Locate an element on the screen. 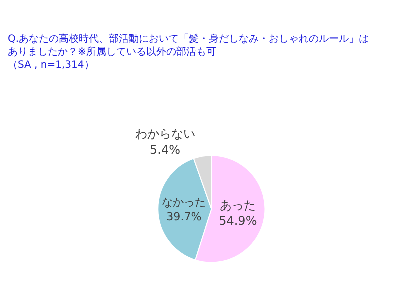 The height and width of the screenshot is (300, 400). data-label: 54.9% is located at coordinates (238, 221).